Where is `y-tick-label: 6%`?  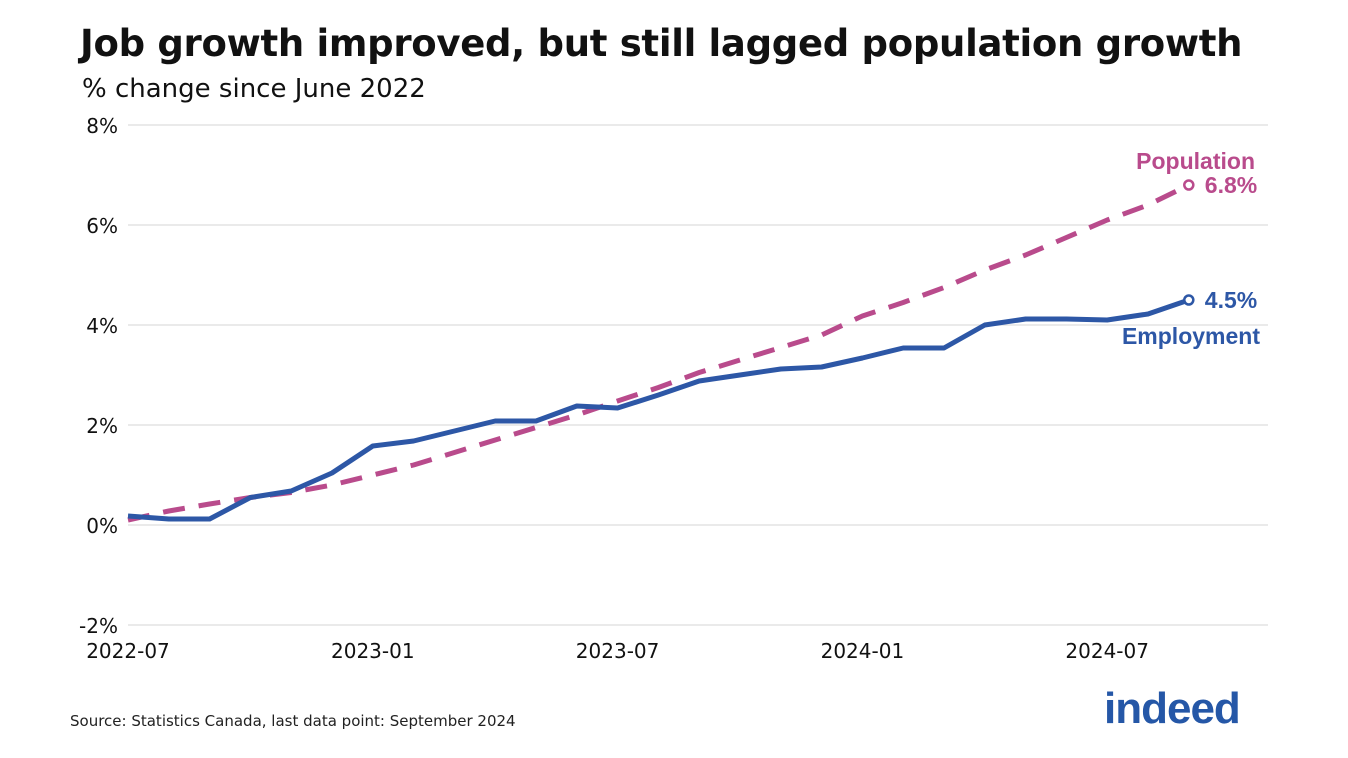
y-tick-label: 6% is located at coordinates (102, 226).